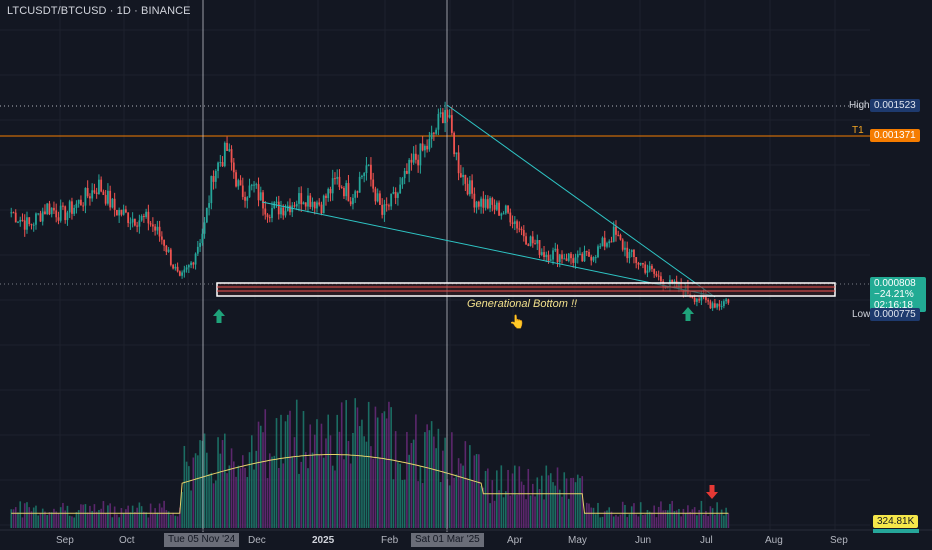  Describe the element at coordinates (706, 540) in the screenshot. I see `x-label-jul: Jul` at that location.